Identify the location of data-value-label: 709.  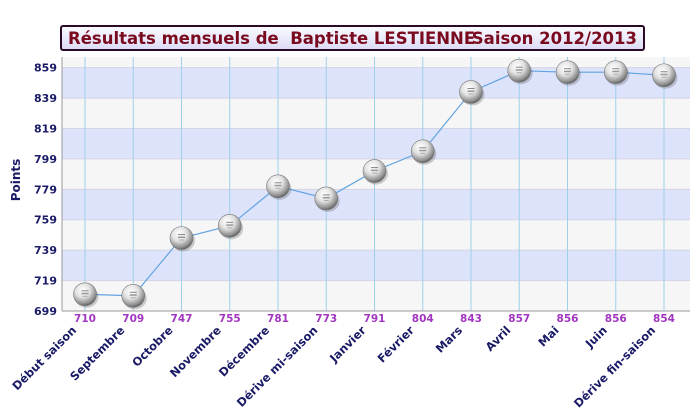
(133, 319).